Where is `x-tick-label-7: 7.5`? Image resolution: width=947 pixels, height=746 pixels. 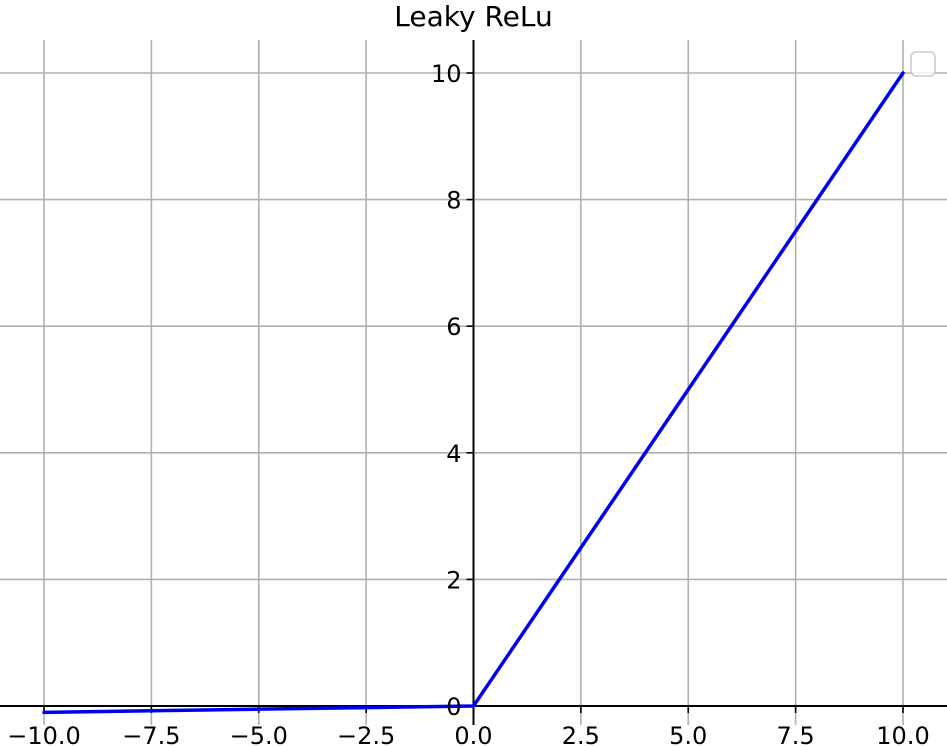 x-tick-label-7: 7.5 is located at coordinates (796, 734).